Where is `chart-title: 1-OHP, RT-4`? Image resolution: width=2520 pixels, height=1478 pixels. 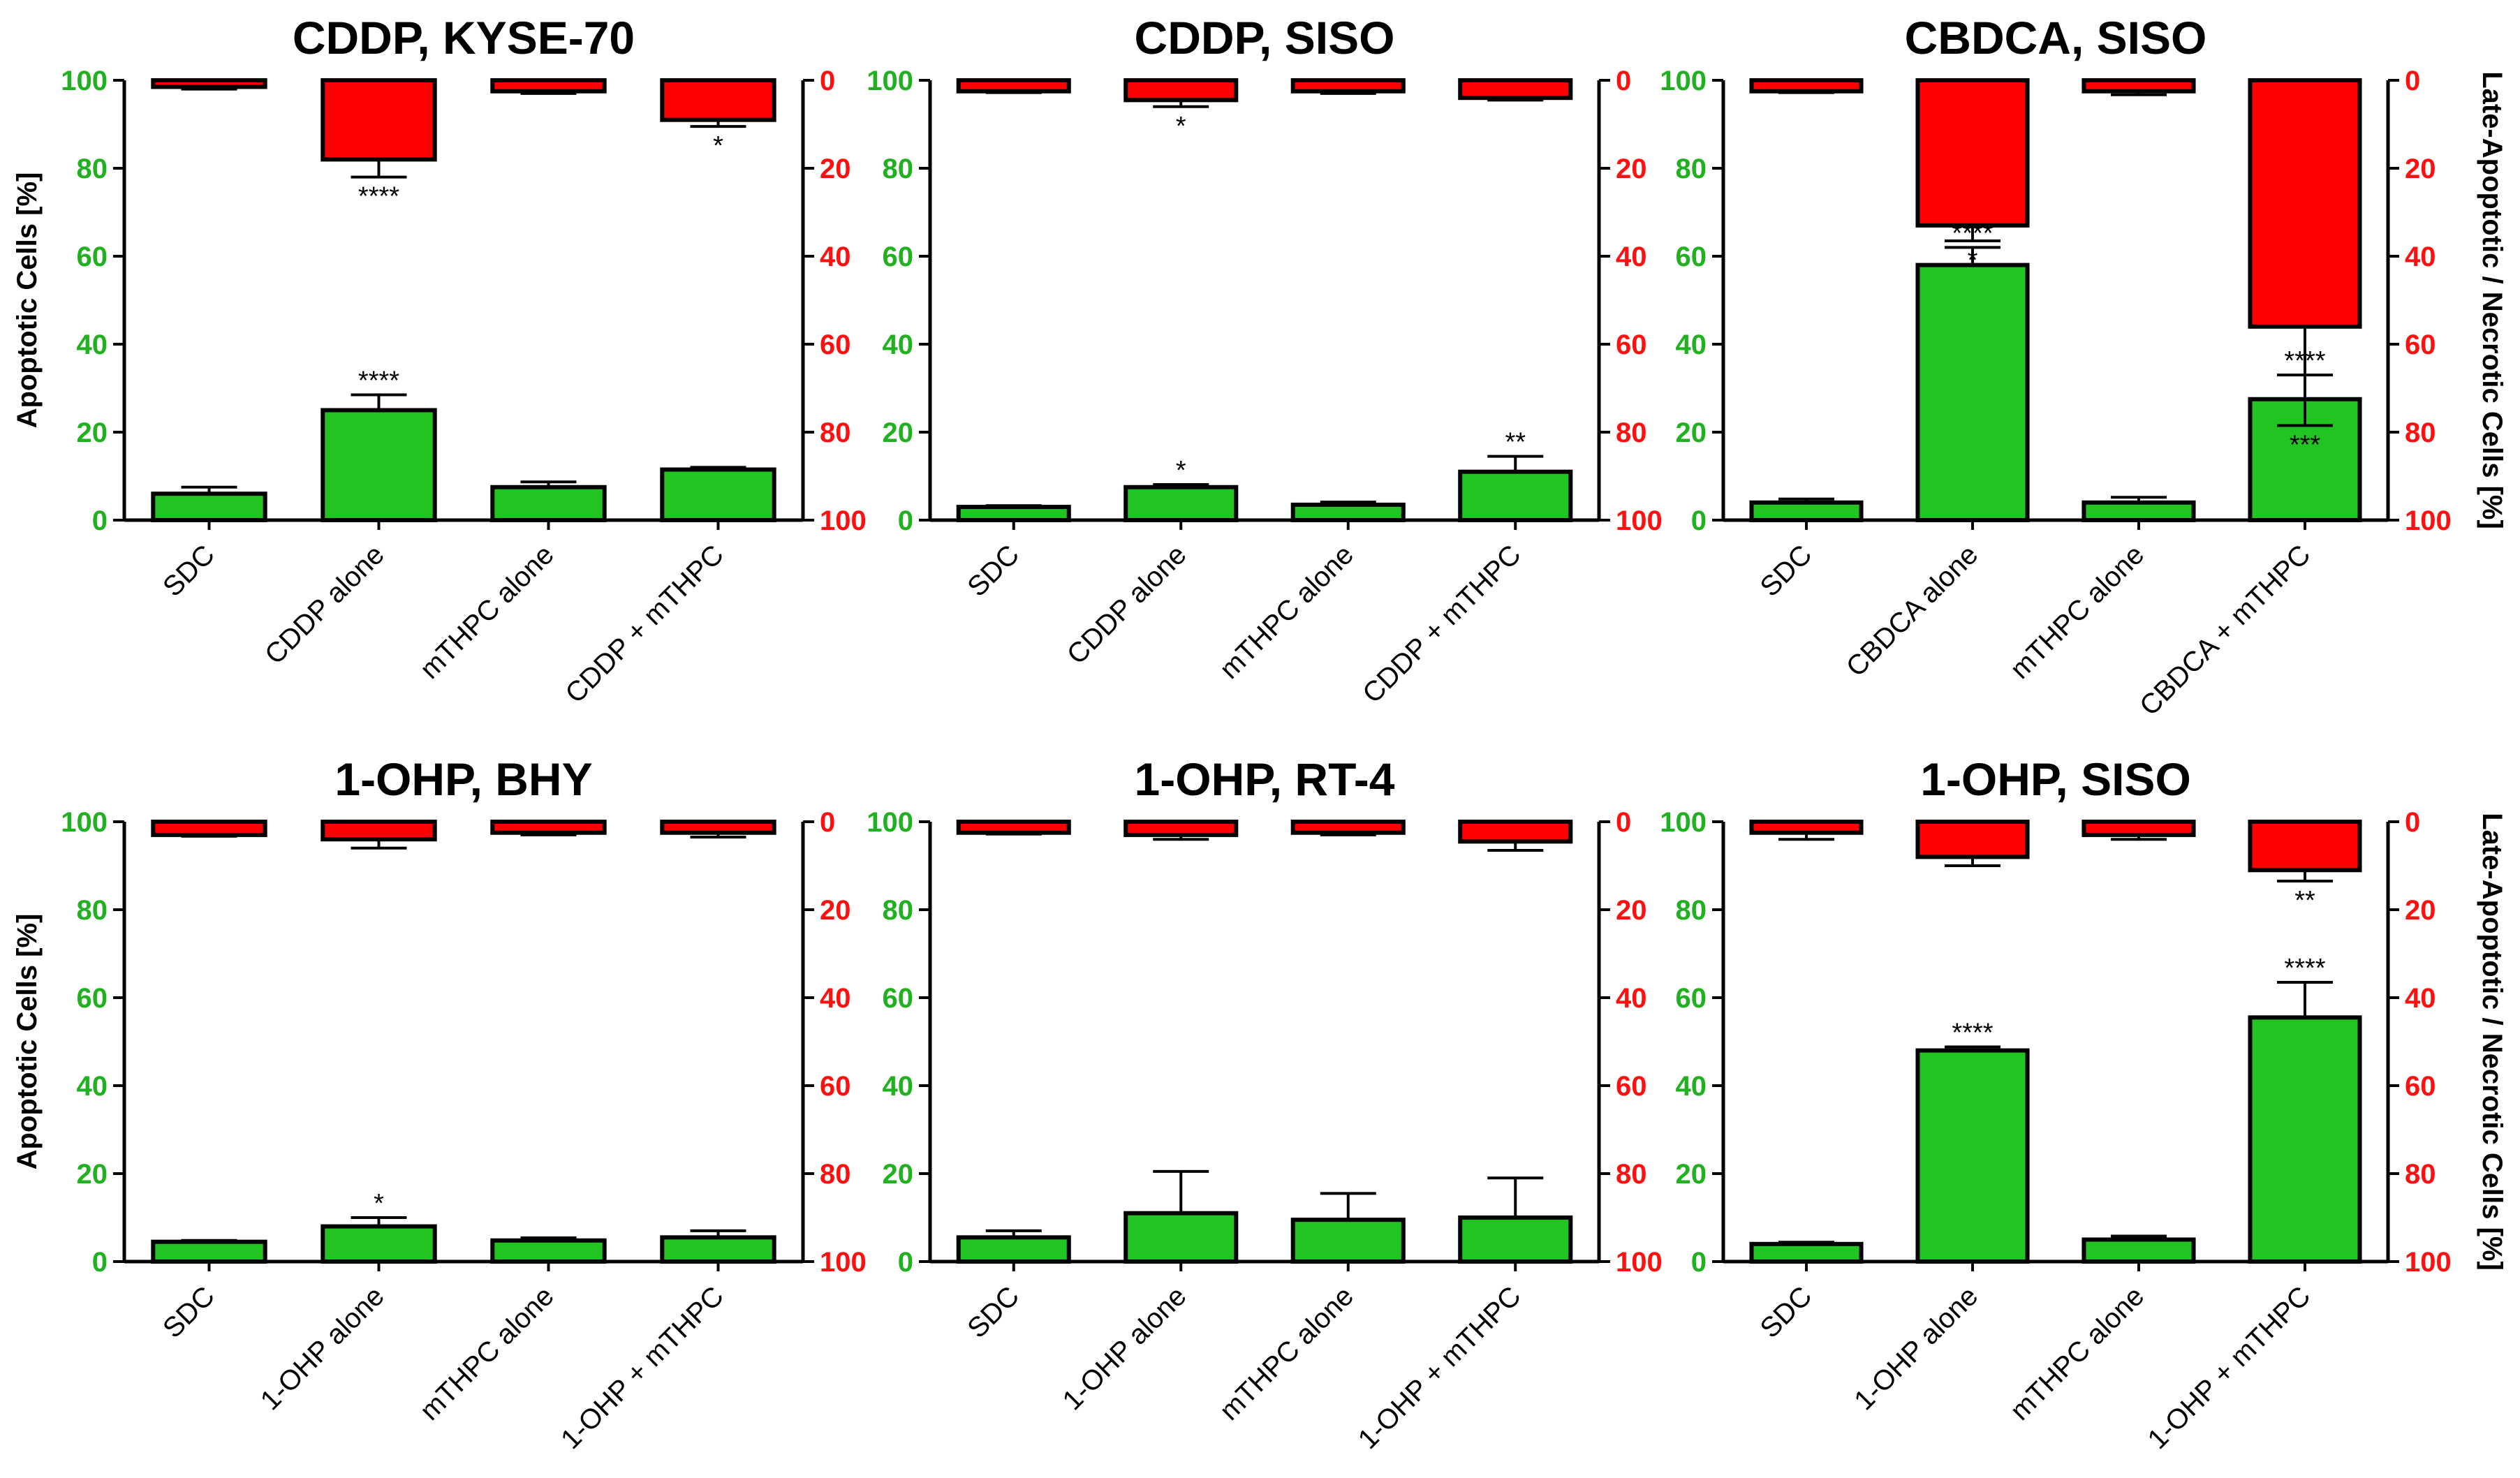
chart-title: 1-OHP, RT-4 is located at coordinates (1265, 779).